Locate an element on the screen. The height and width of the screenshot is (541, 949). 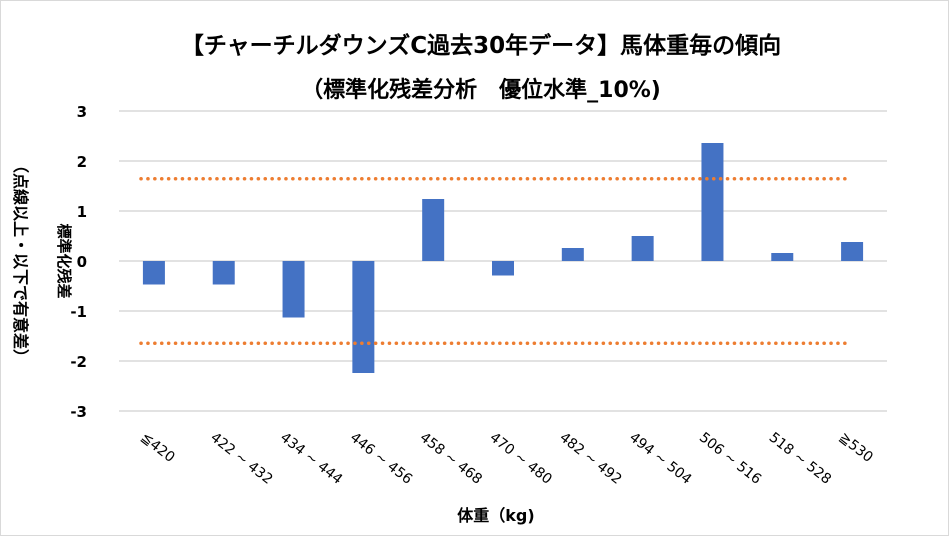
x-tick-label: 446 ~ 456 is located at coordinates (381, 459).